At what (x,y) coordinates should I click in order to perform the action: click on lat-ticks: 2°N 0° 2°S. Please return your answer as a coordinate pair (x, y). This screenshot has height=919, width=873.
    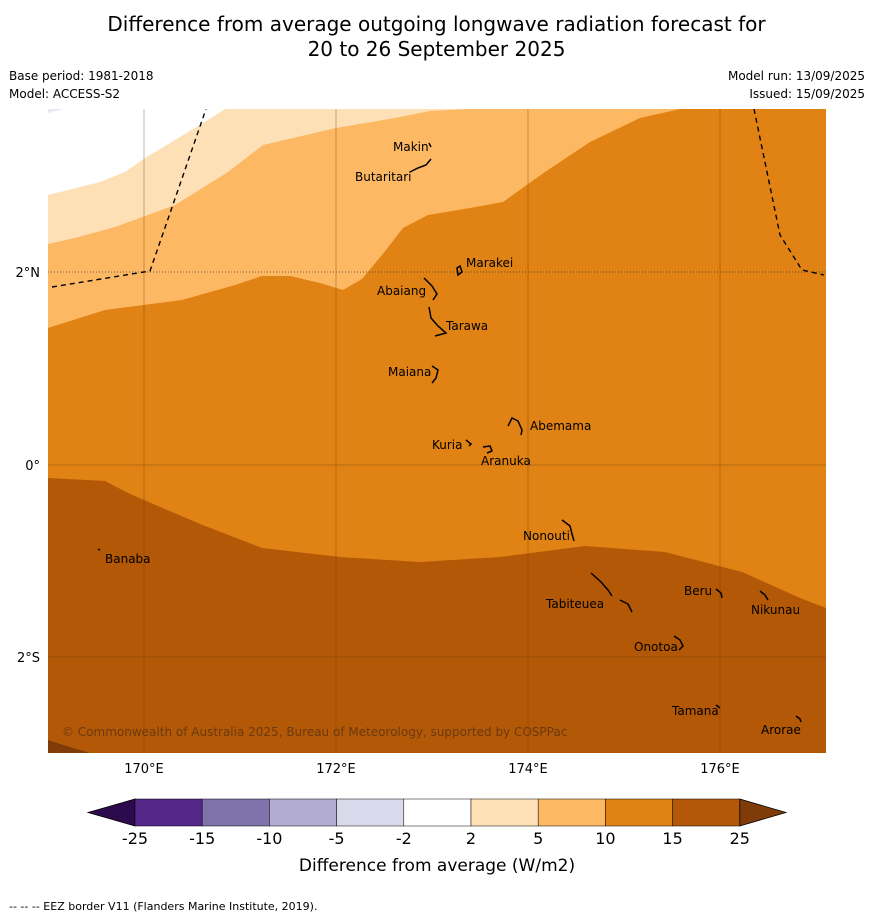
    Looking at the image, I should click on (28, 466).